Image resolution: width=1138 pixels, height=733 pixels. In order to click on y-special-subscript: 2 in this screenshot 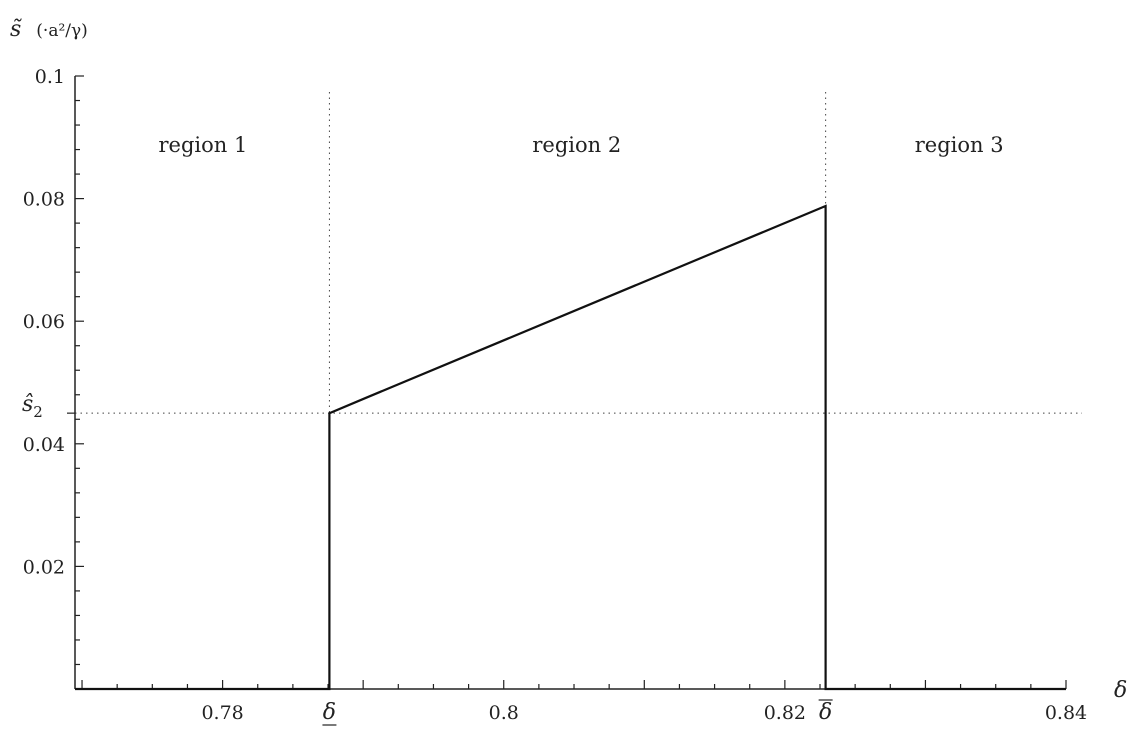, I will do `click(38, 412)`.